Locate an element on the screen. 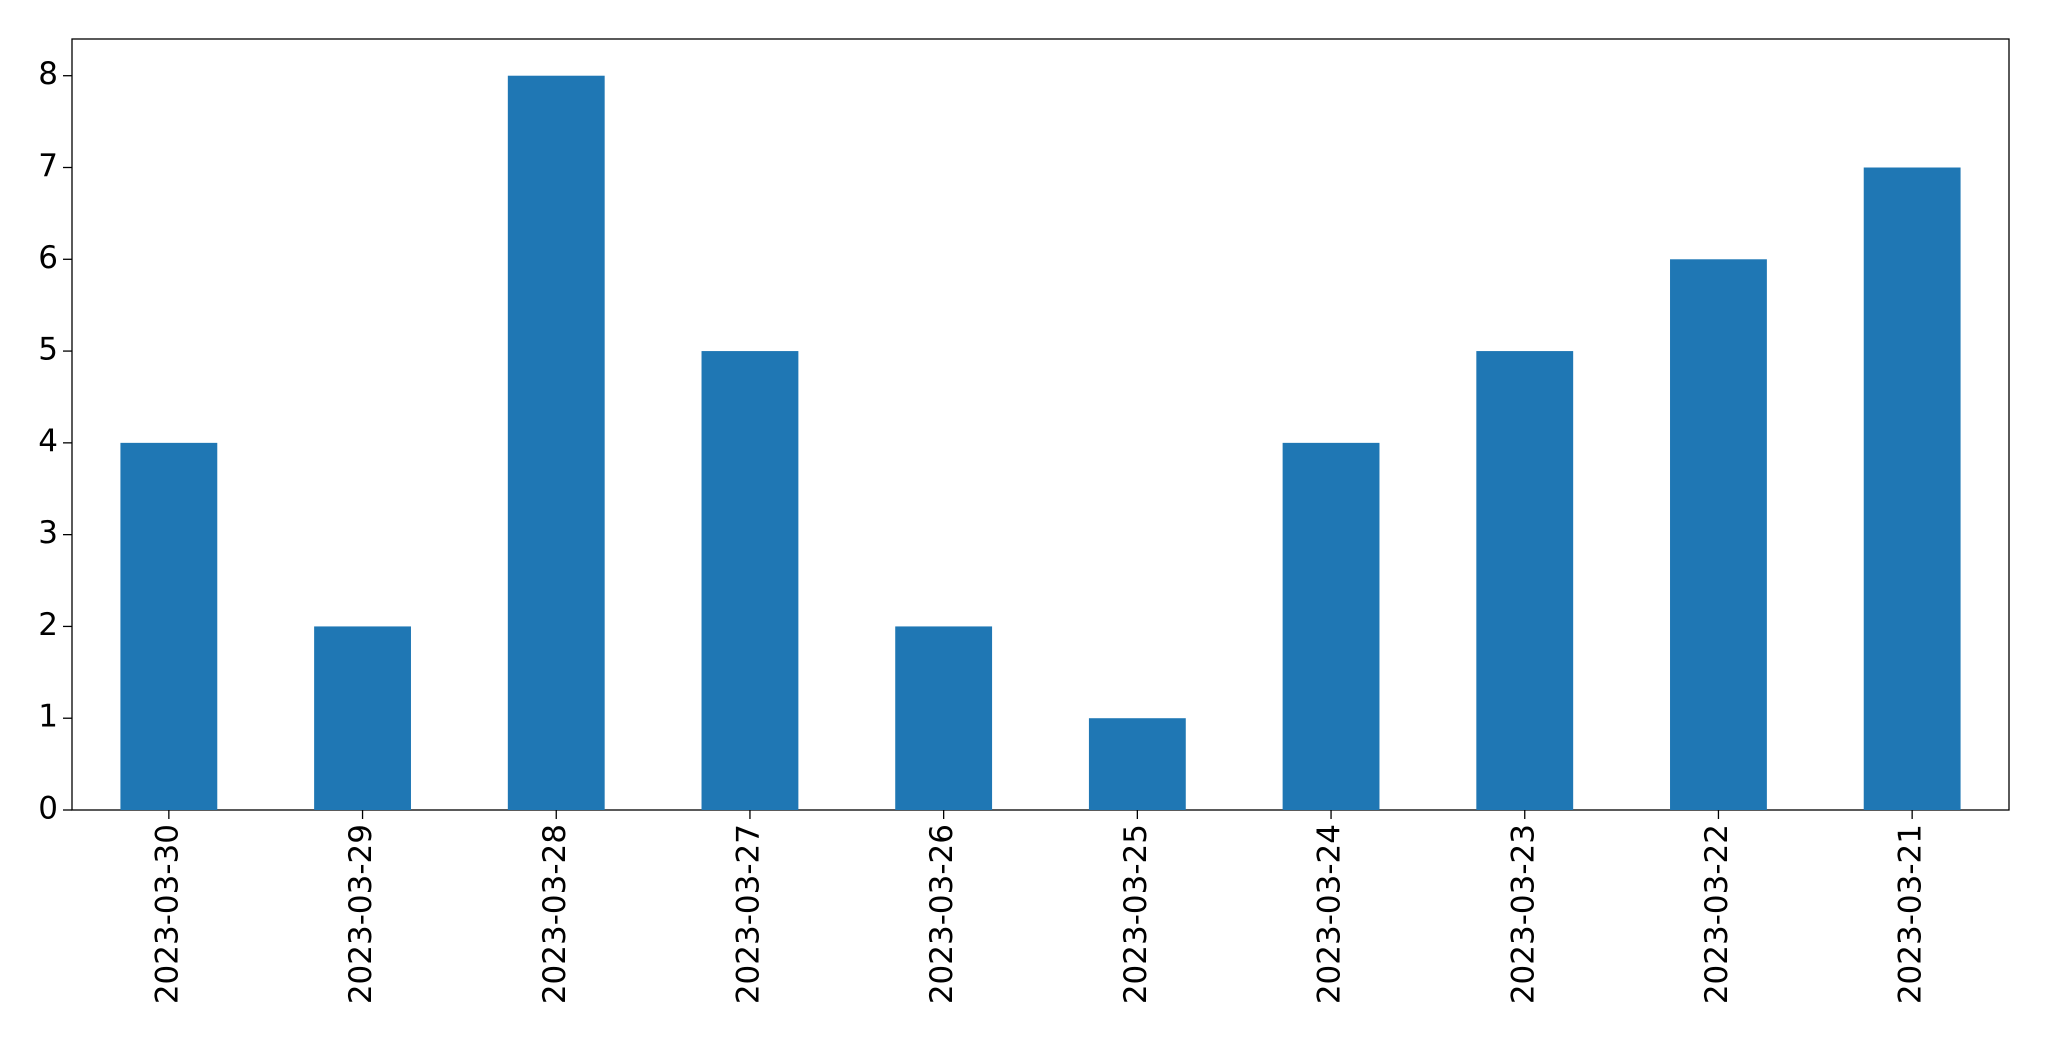 The height and width of the screenshot is (1061, 2049). x-tick-label: 2023-03-25 is located at coordinates (1136, 914).